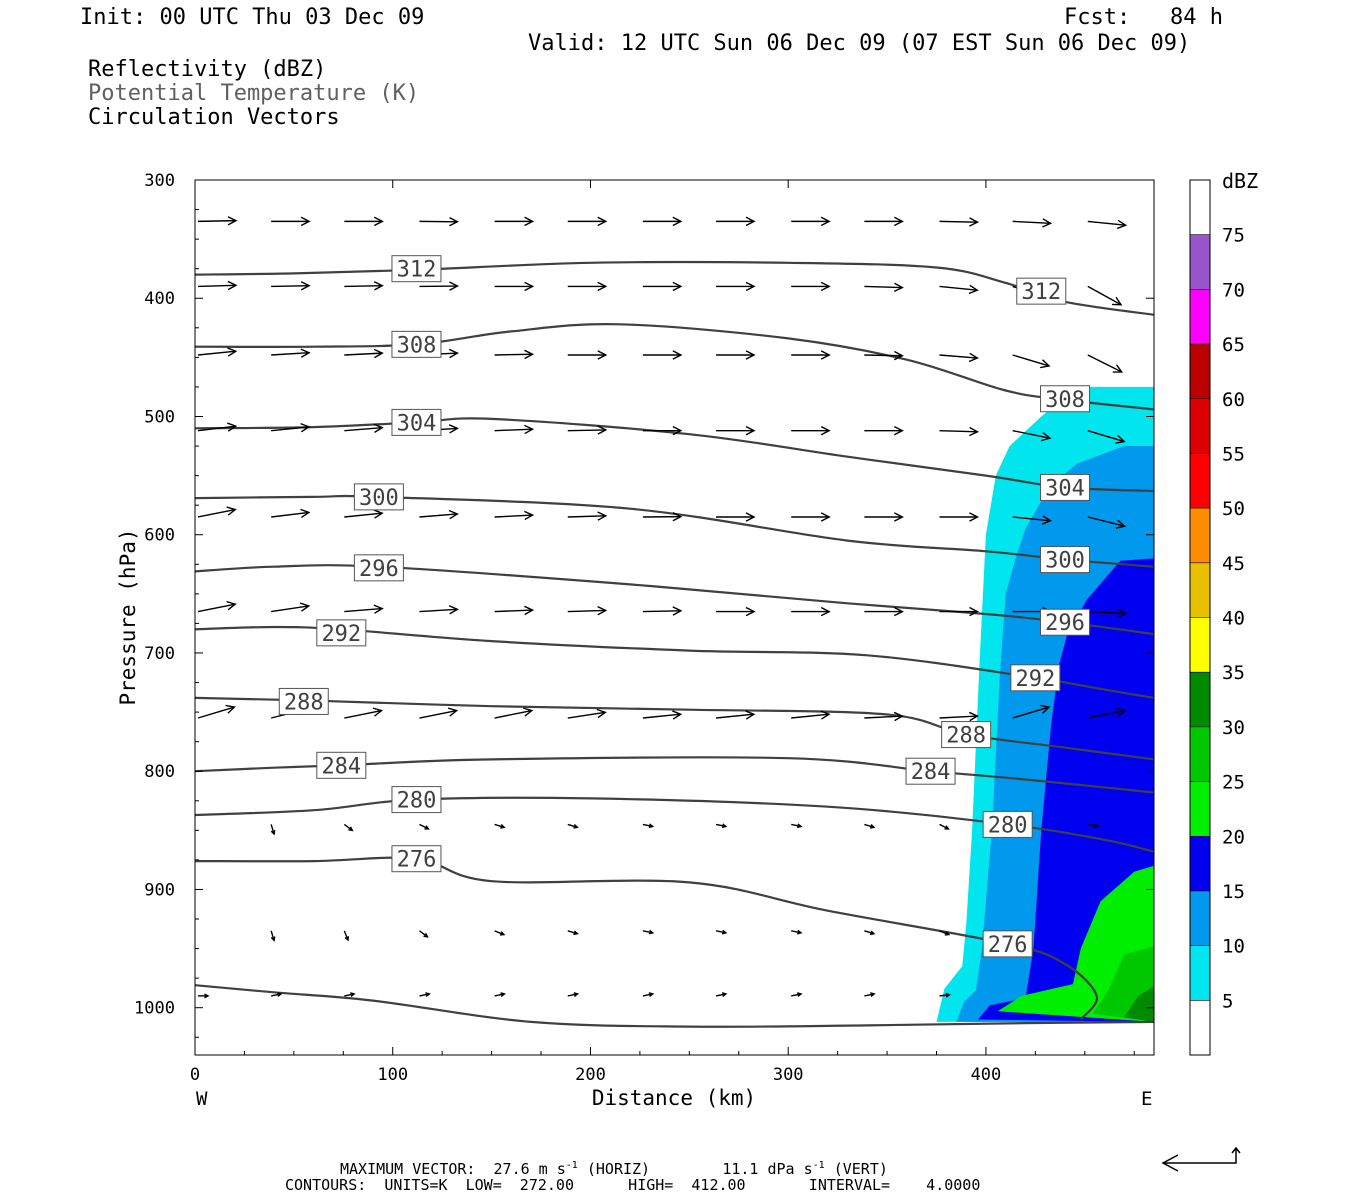  Describe the element at coordinates (304, 702) in the screenshot. I see `theta-label: 288` at that location.